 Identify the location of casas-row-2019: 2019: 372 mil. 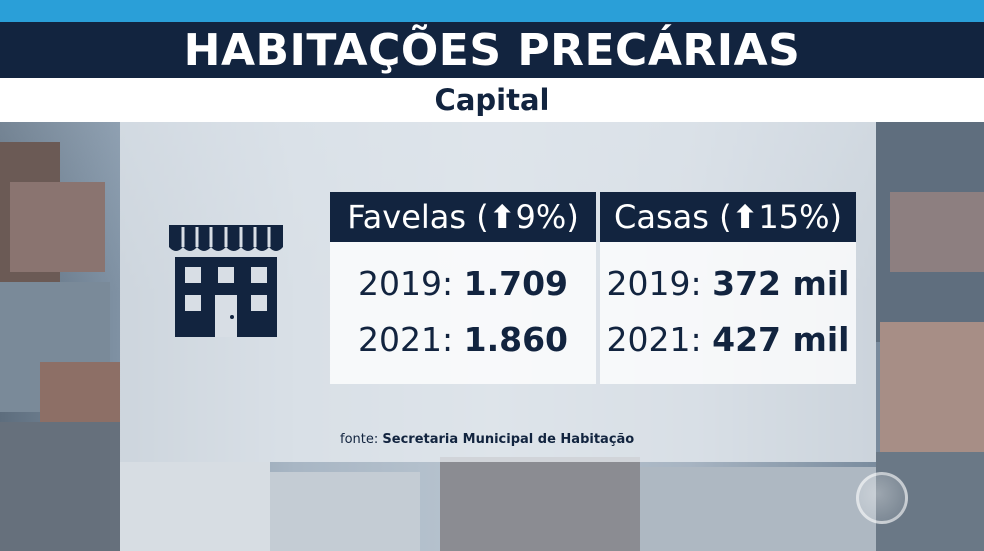
(728, 283).